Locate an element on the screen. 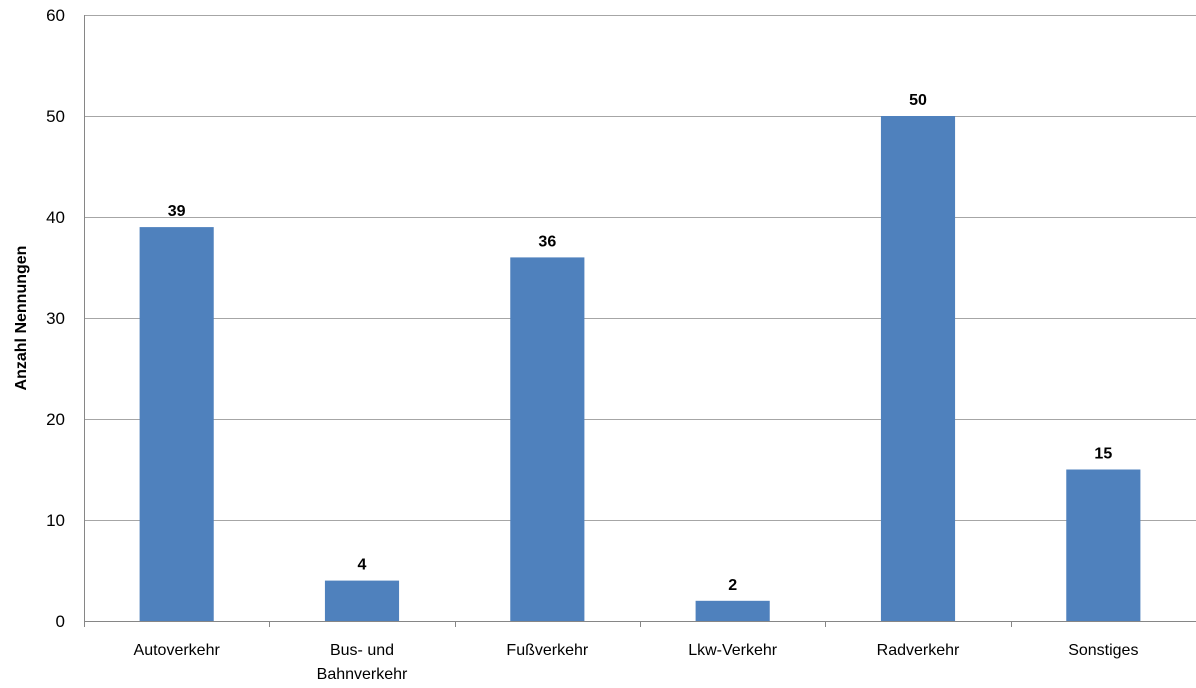 This screenshot has height=688, width=1196. x-category-label: Autoverkehr is located at coordinates (177, 650).